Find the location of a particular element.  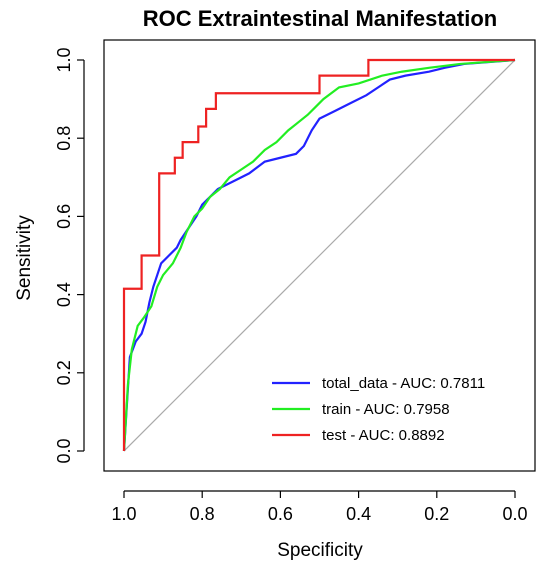

x-axis-label: Specificity is located at coordinates (320, 550).